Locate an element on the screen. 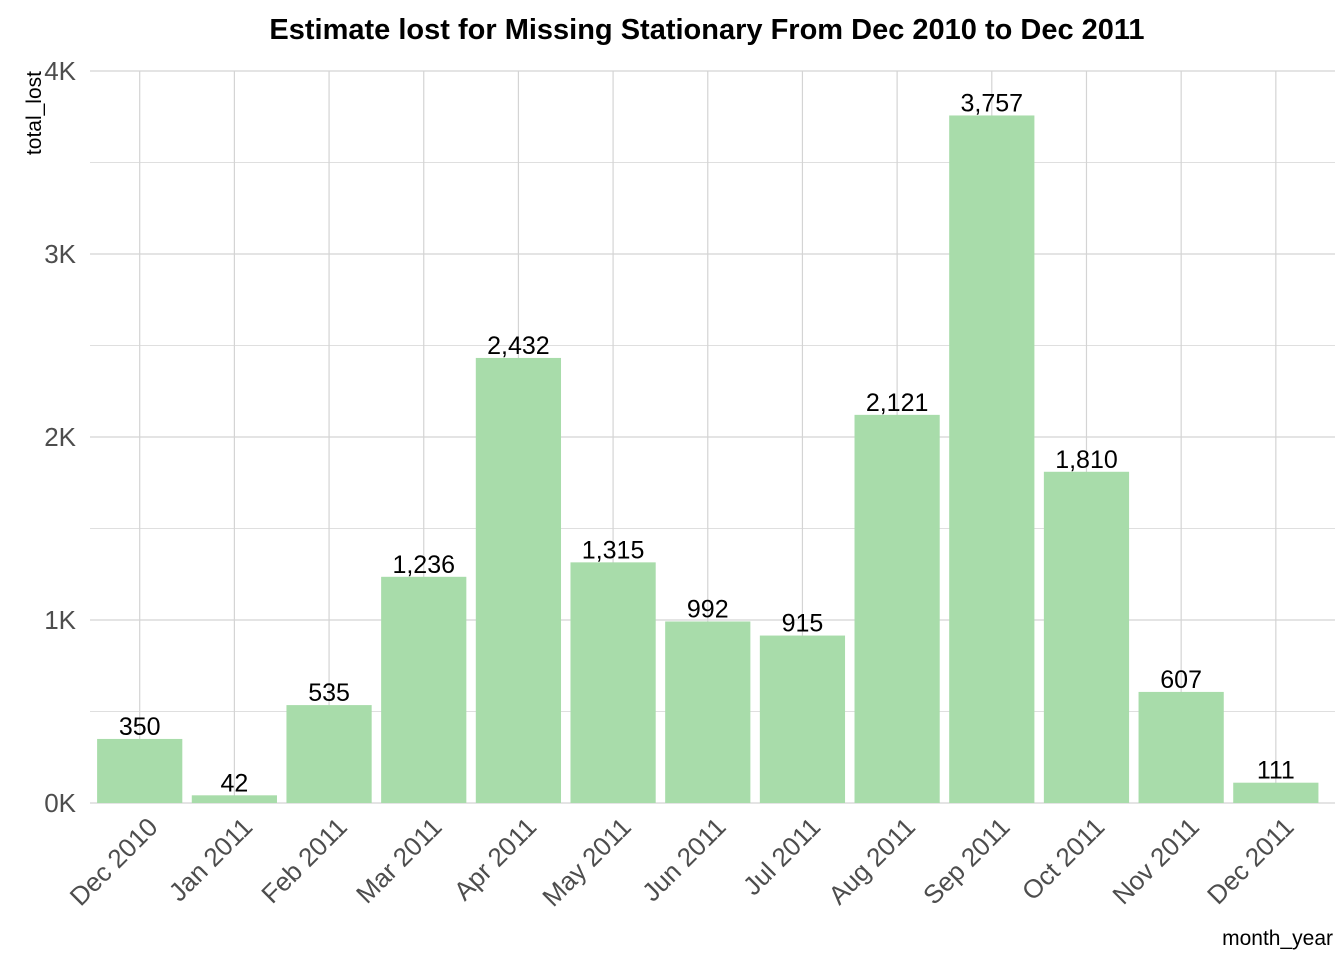  data-label: 607 is located at coordinates (1181, 680).